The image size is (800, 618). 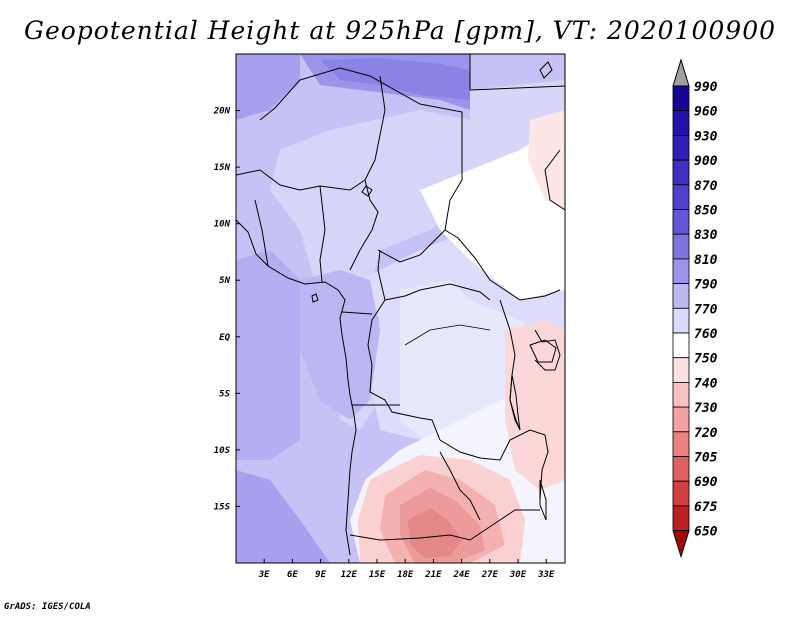 I want to click on x-tick-label: 21E, so click(x=433, y=575).